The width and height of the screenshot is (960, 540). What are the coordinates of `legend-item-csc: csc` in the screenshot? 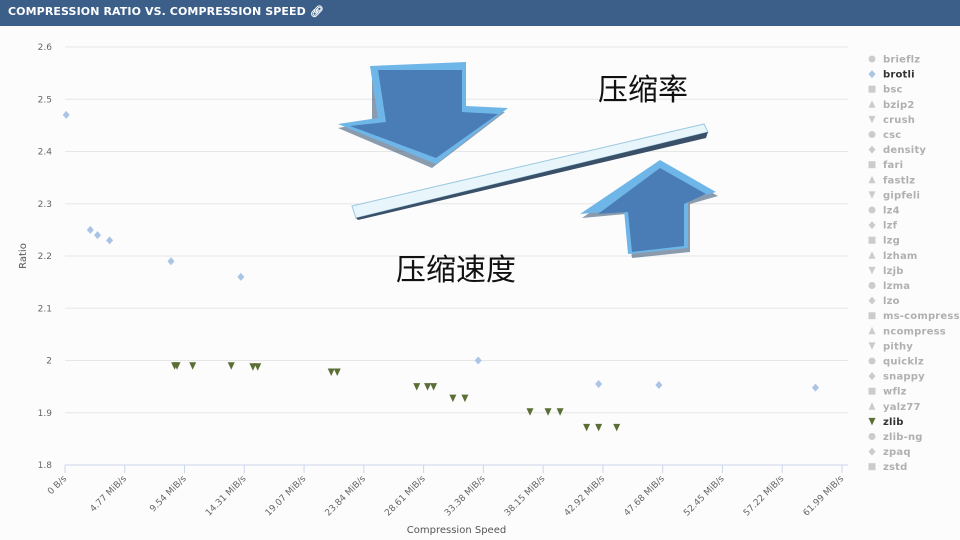 It's located at (885, 135).